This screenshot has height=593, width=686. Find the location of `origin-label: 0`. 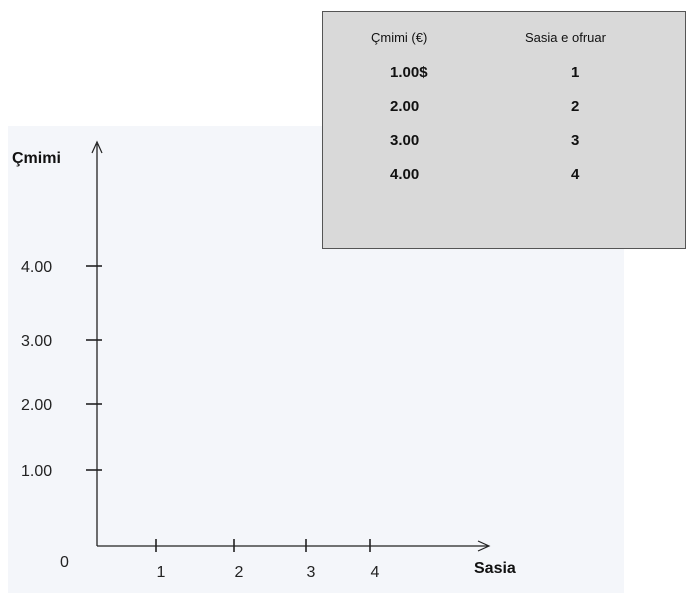

origin-label: 0 is located at coordinates (64, 562).